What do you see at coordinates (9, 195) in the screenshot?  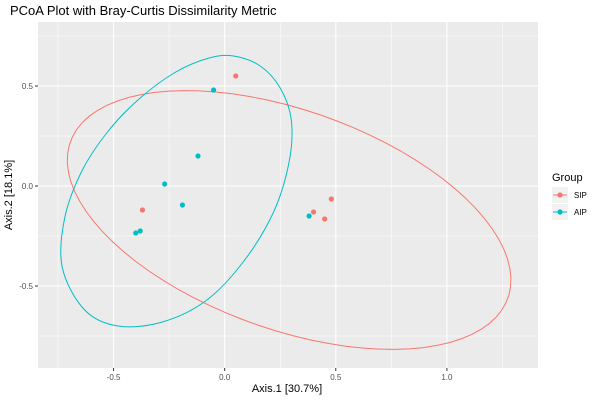 I see `y-axis-title: Axis.2 [18.1%]` at bounding box center [9, 195].